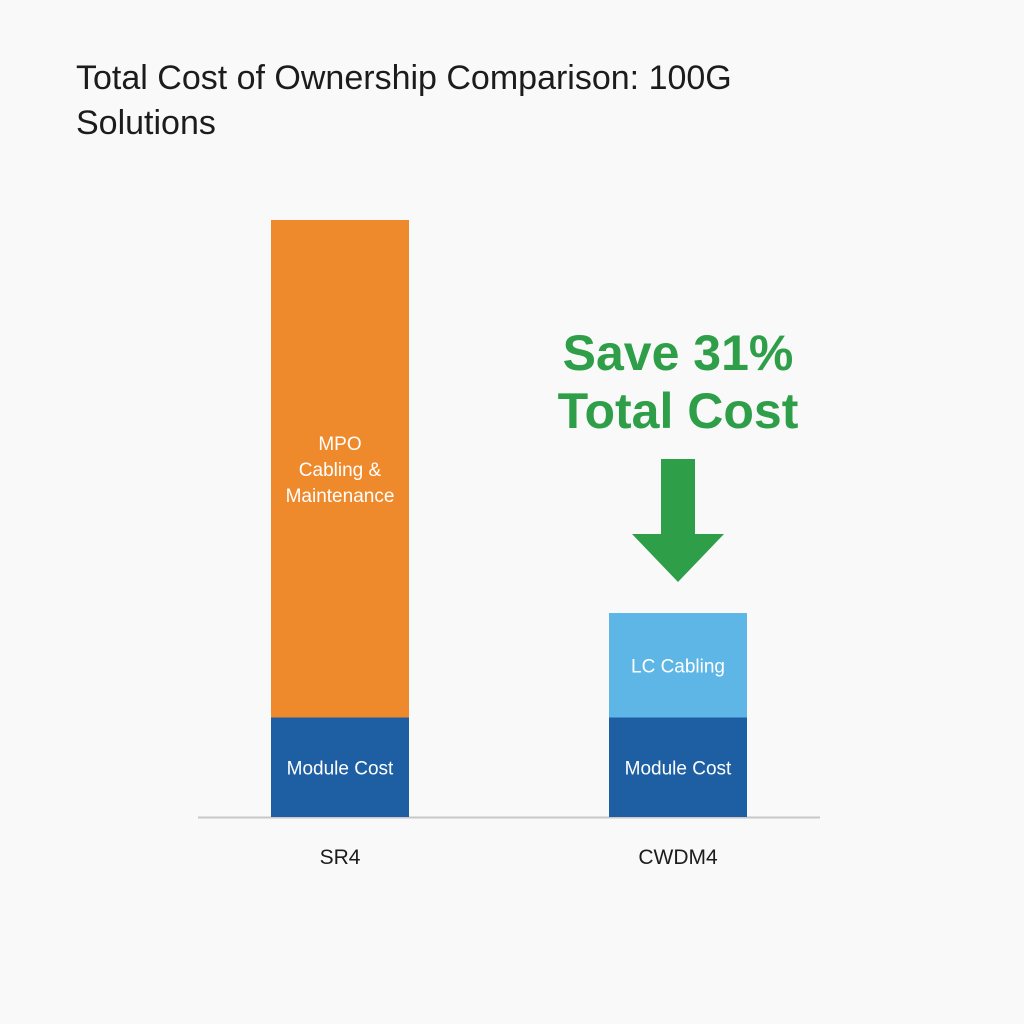  I want to click on annotation-text: Save 31% Total Cost, so click(678, 382).